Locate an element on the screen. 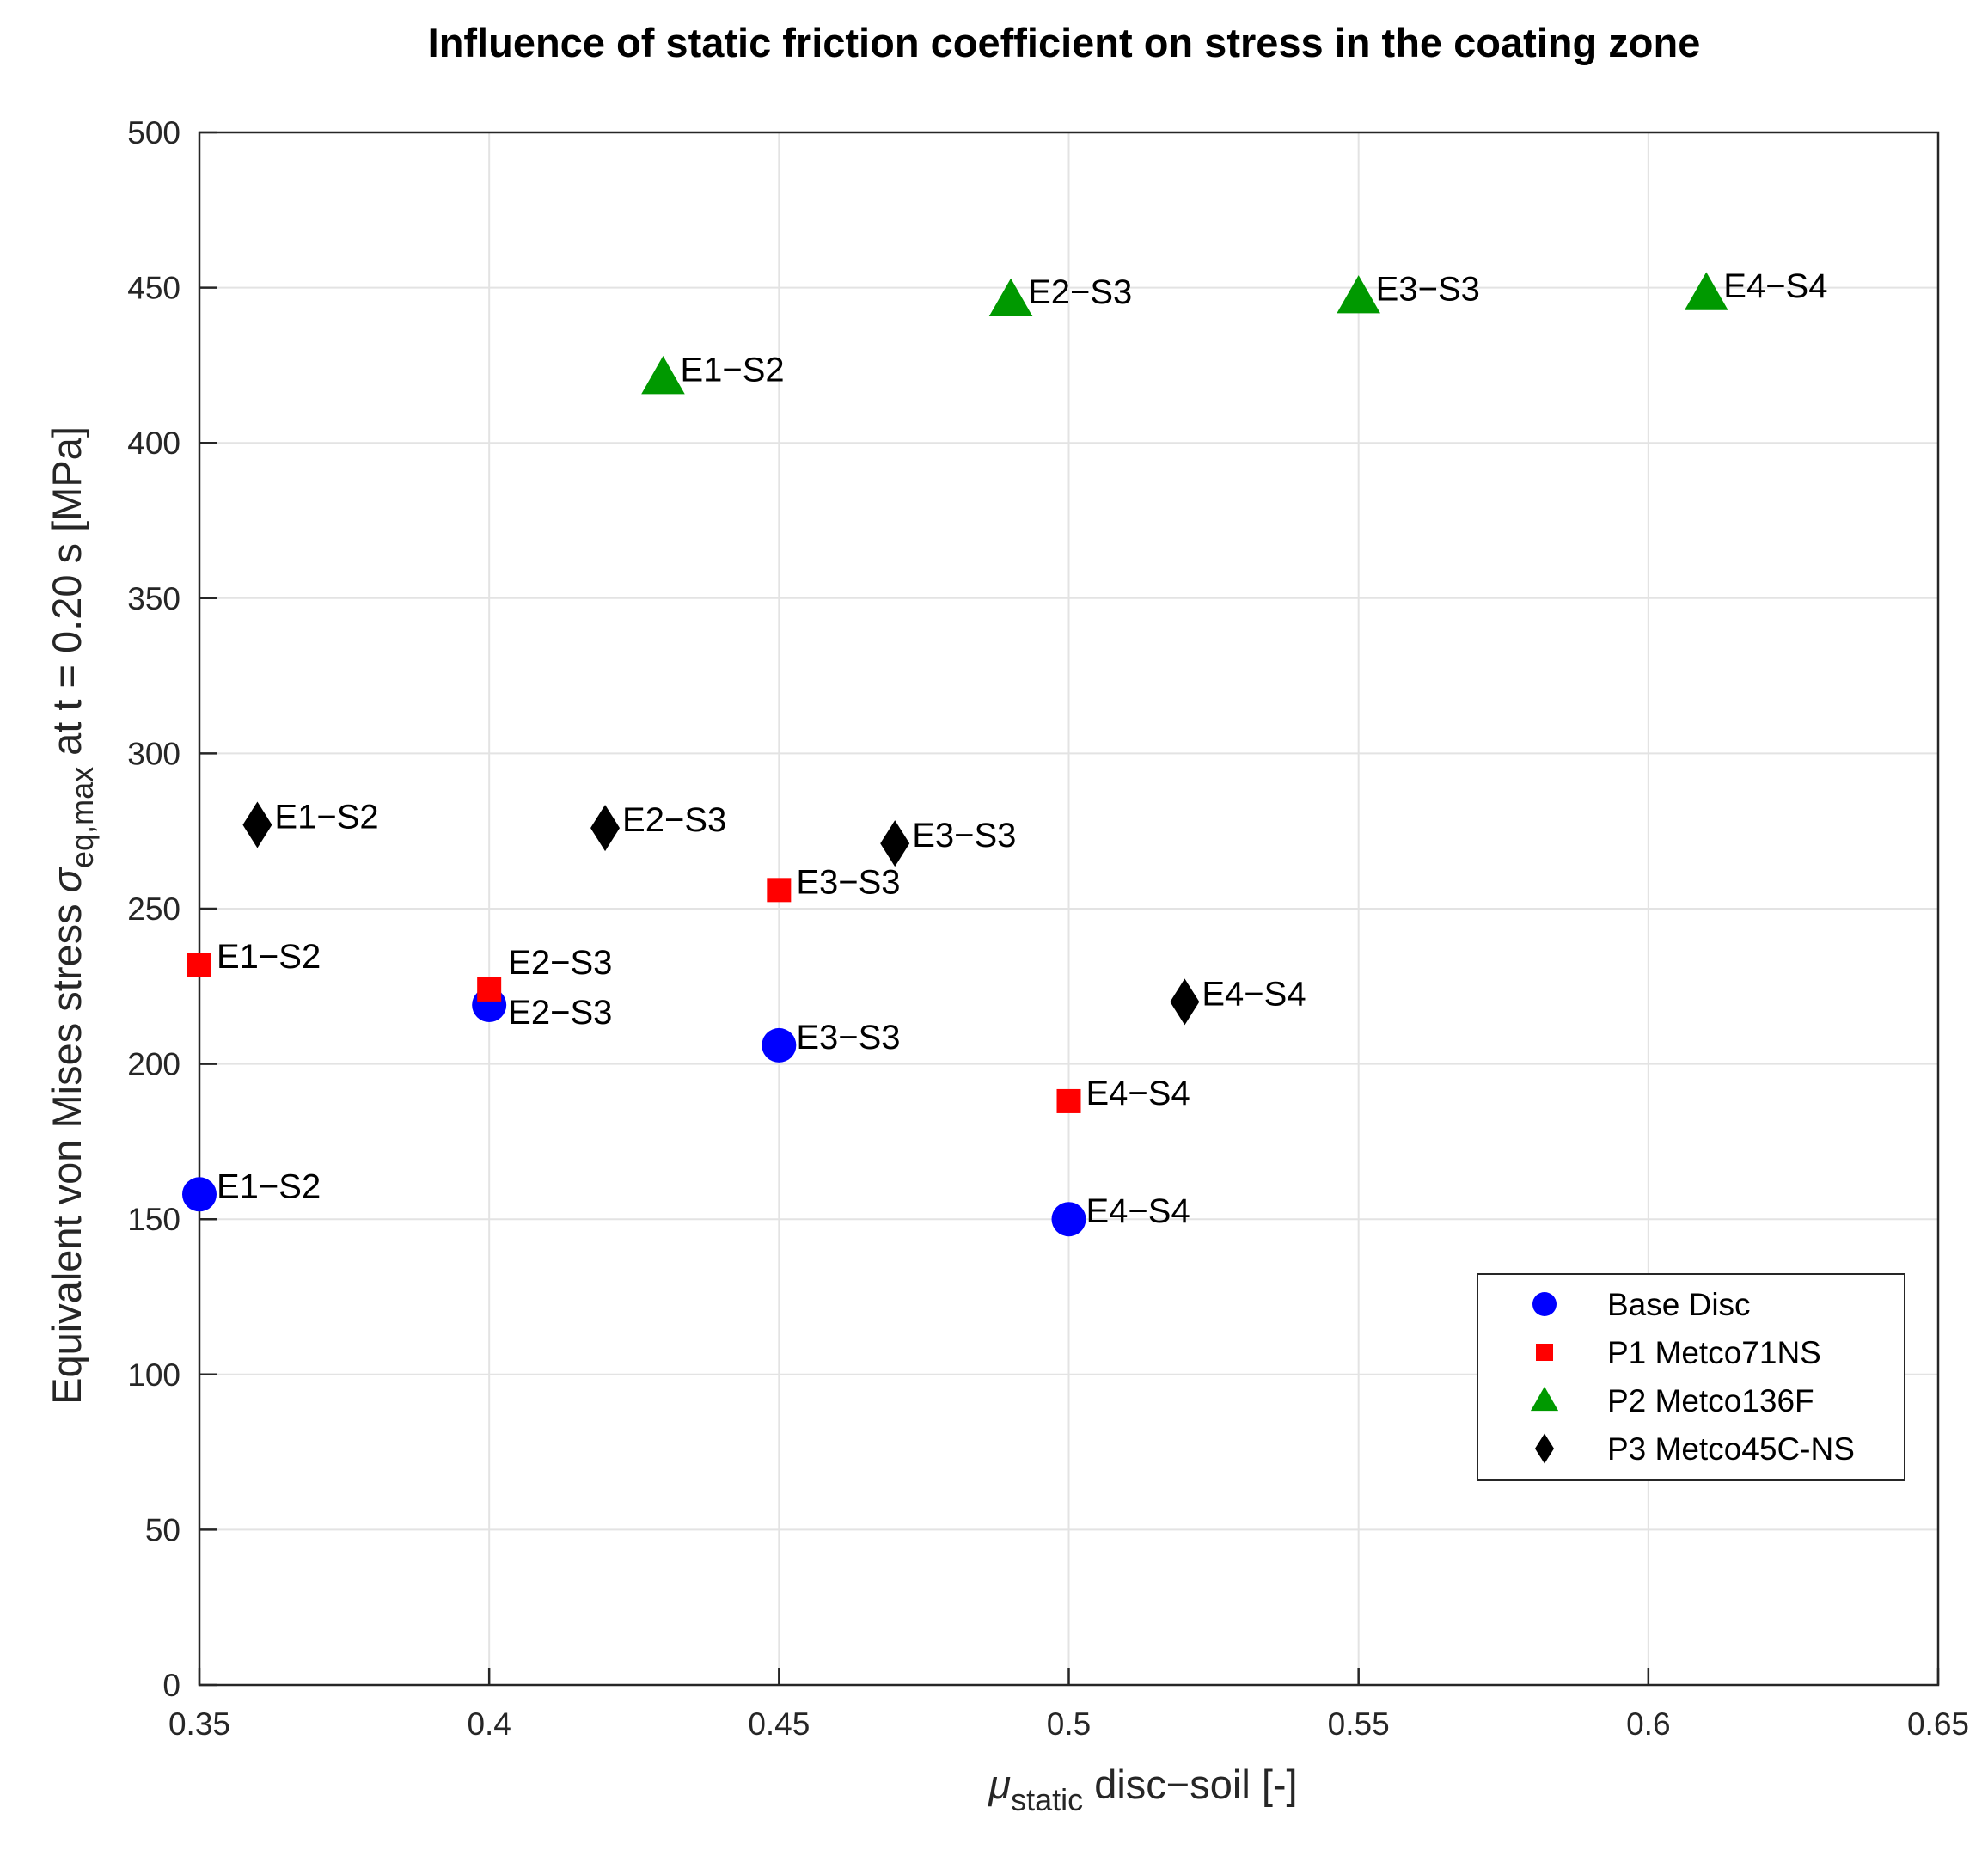  legend-label-p3-metco45c-ns: P3 Metco45C-NS is located at coordinates (1731, 1449).